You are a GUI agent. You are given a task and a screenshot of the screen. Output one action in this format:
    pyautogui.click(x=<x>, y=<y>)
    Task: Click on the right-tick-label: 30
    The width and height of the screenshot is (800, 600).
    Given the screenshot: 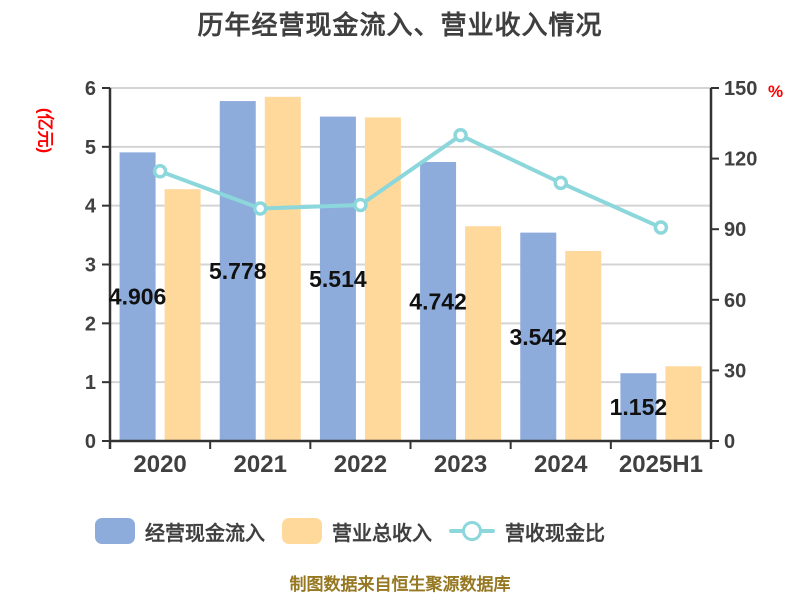 What is the action you would take?
    pyautogui.click(x=735, y=371)
    